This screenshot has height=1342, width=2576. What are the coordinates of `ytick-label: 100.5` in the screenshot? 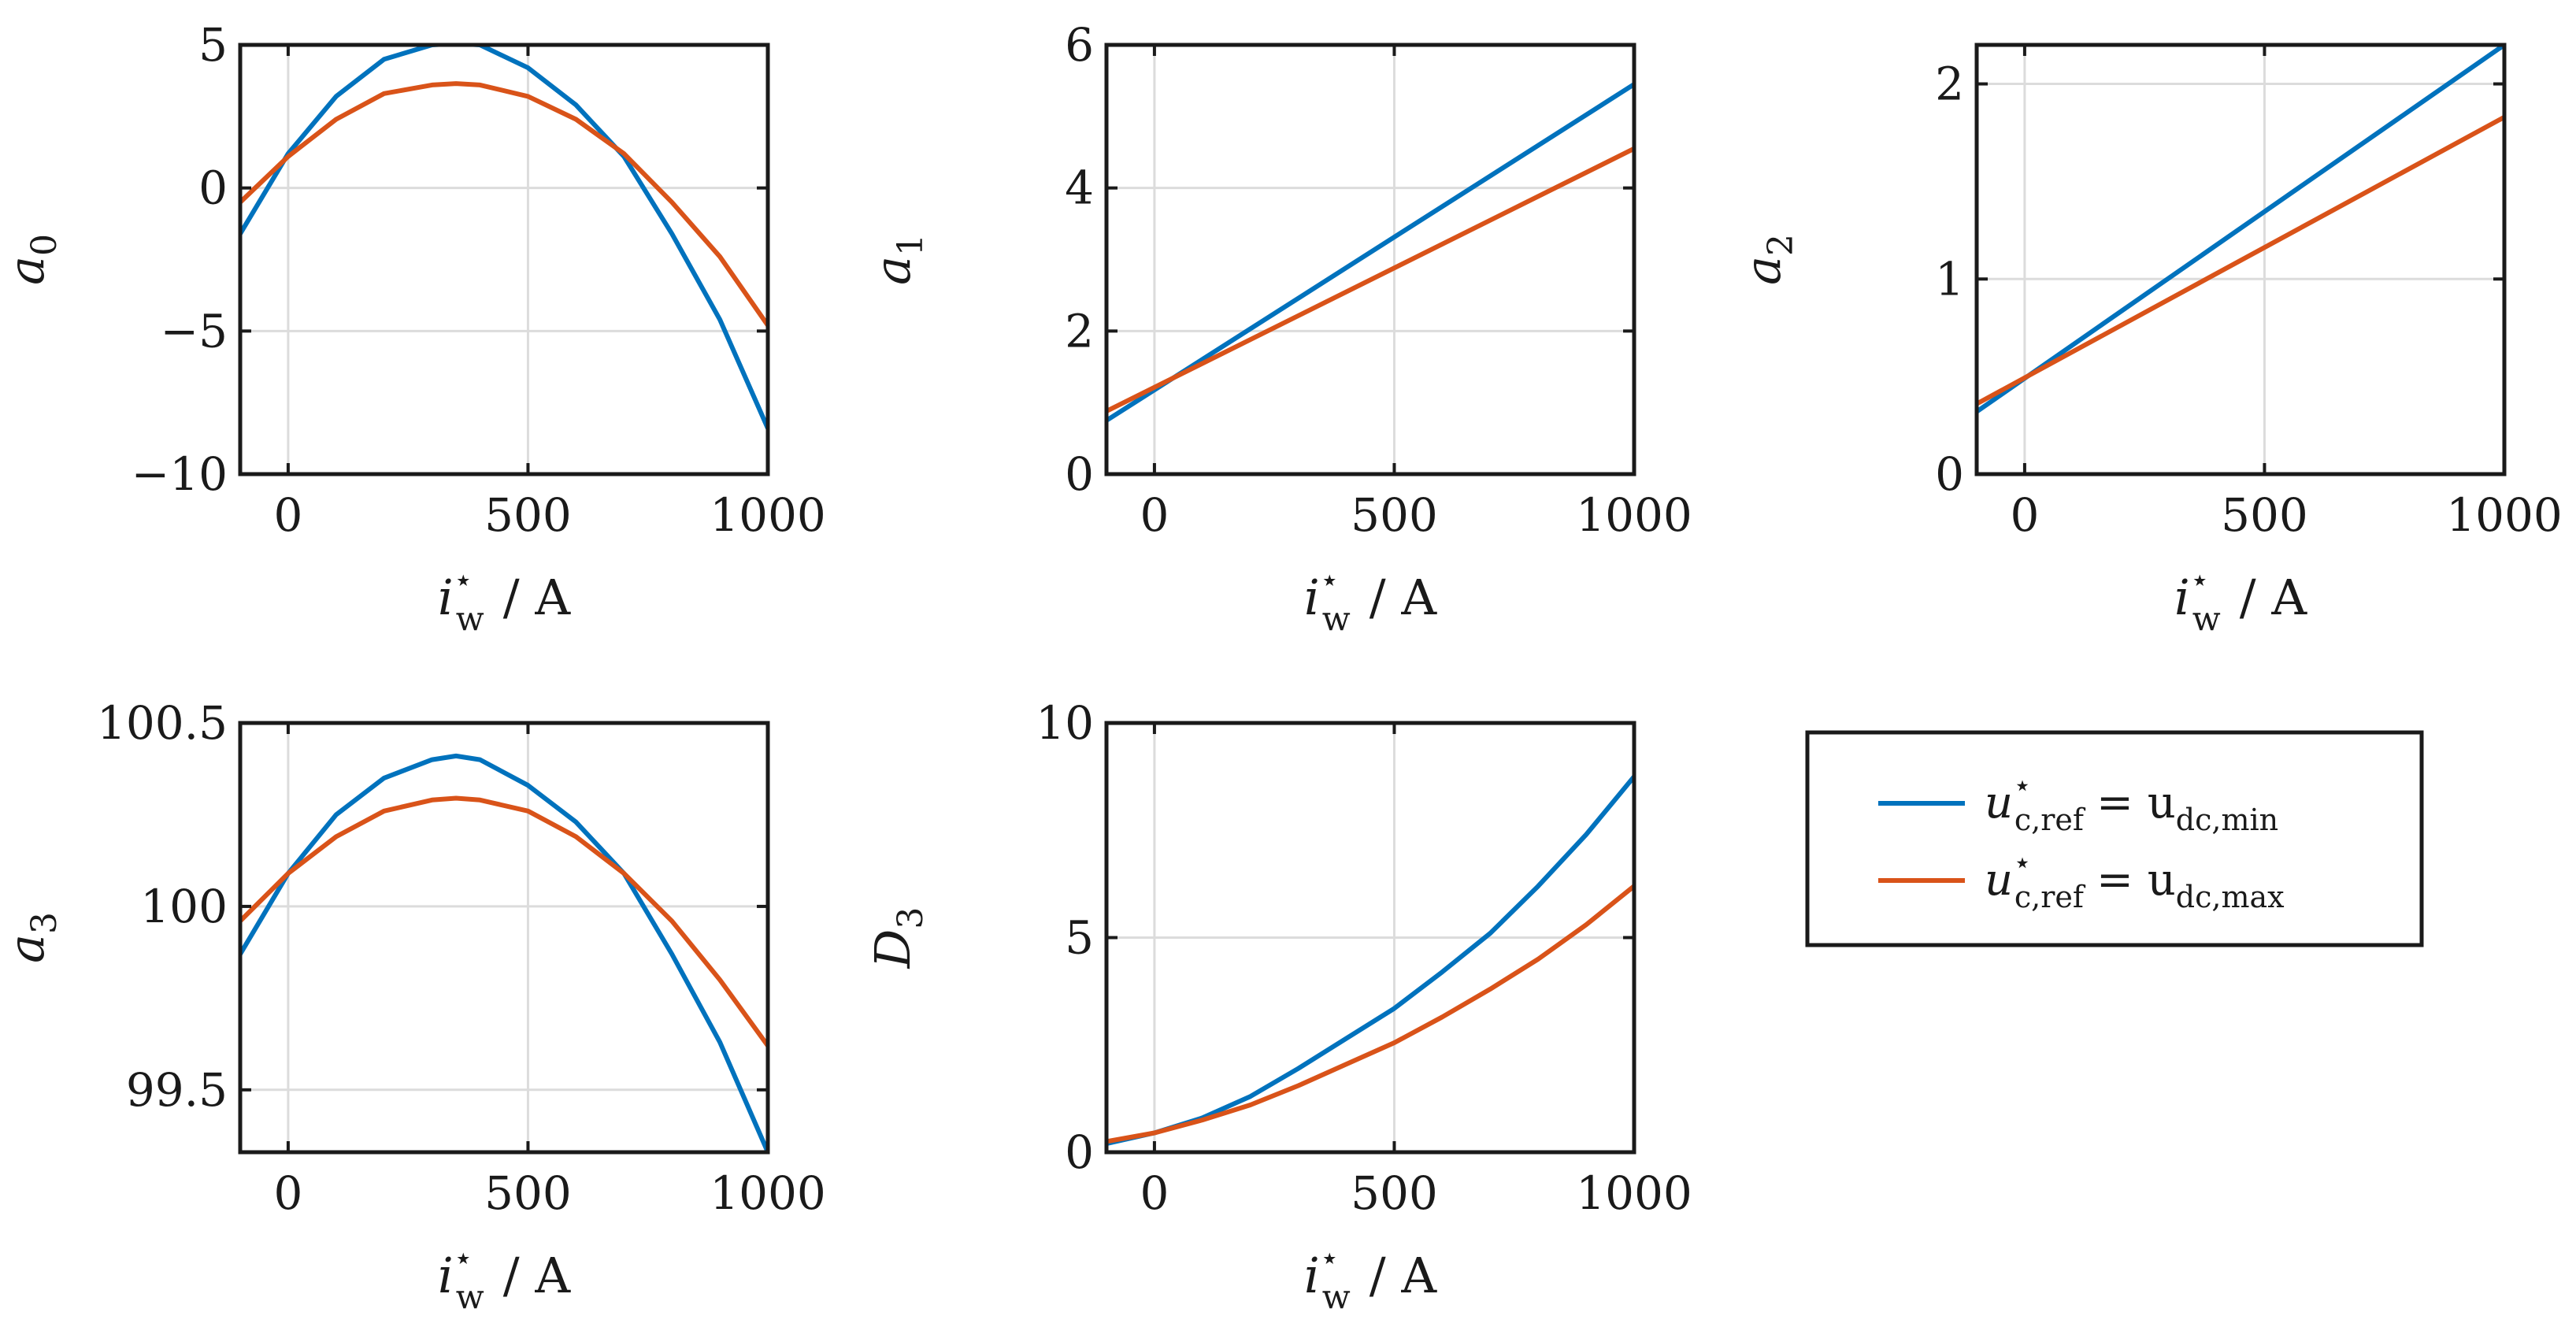 It's located at (162, 723).